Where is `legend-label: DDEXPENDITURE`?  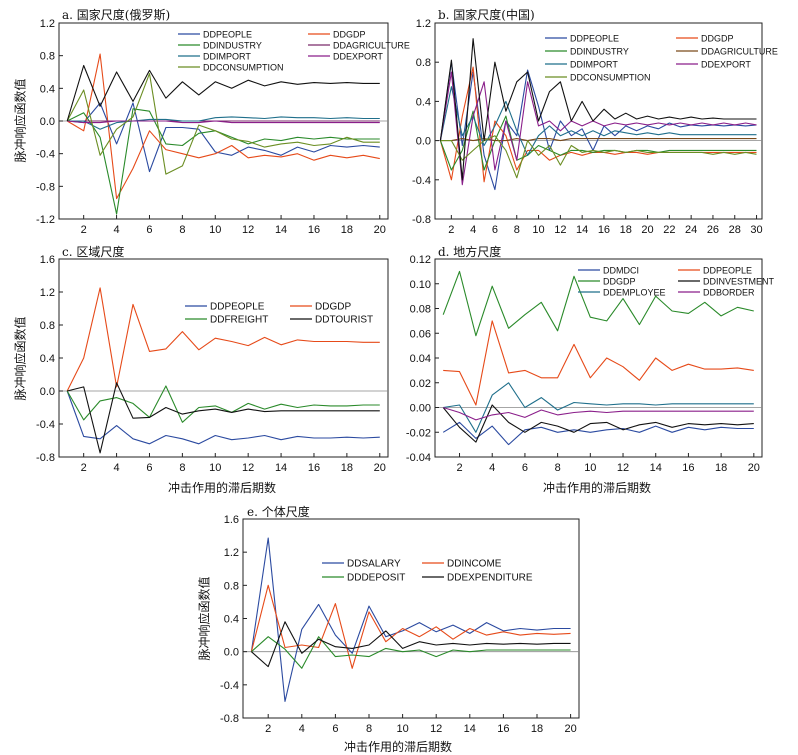
legend-label: DDEXPENDITURE is located at coordinates (490, 578).